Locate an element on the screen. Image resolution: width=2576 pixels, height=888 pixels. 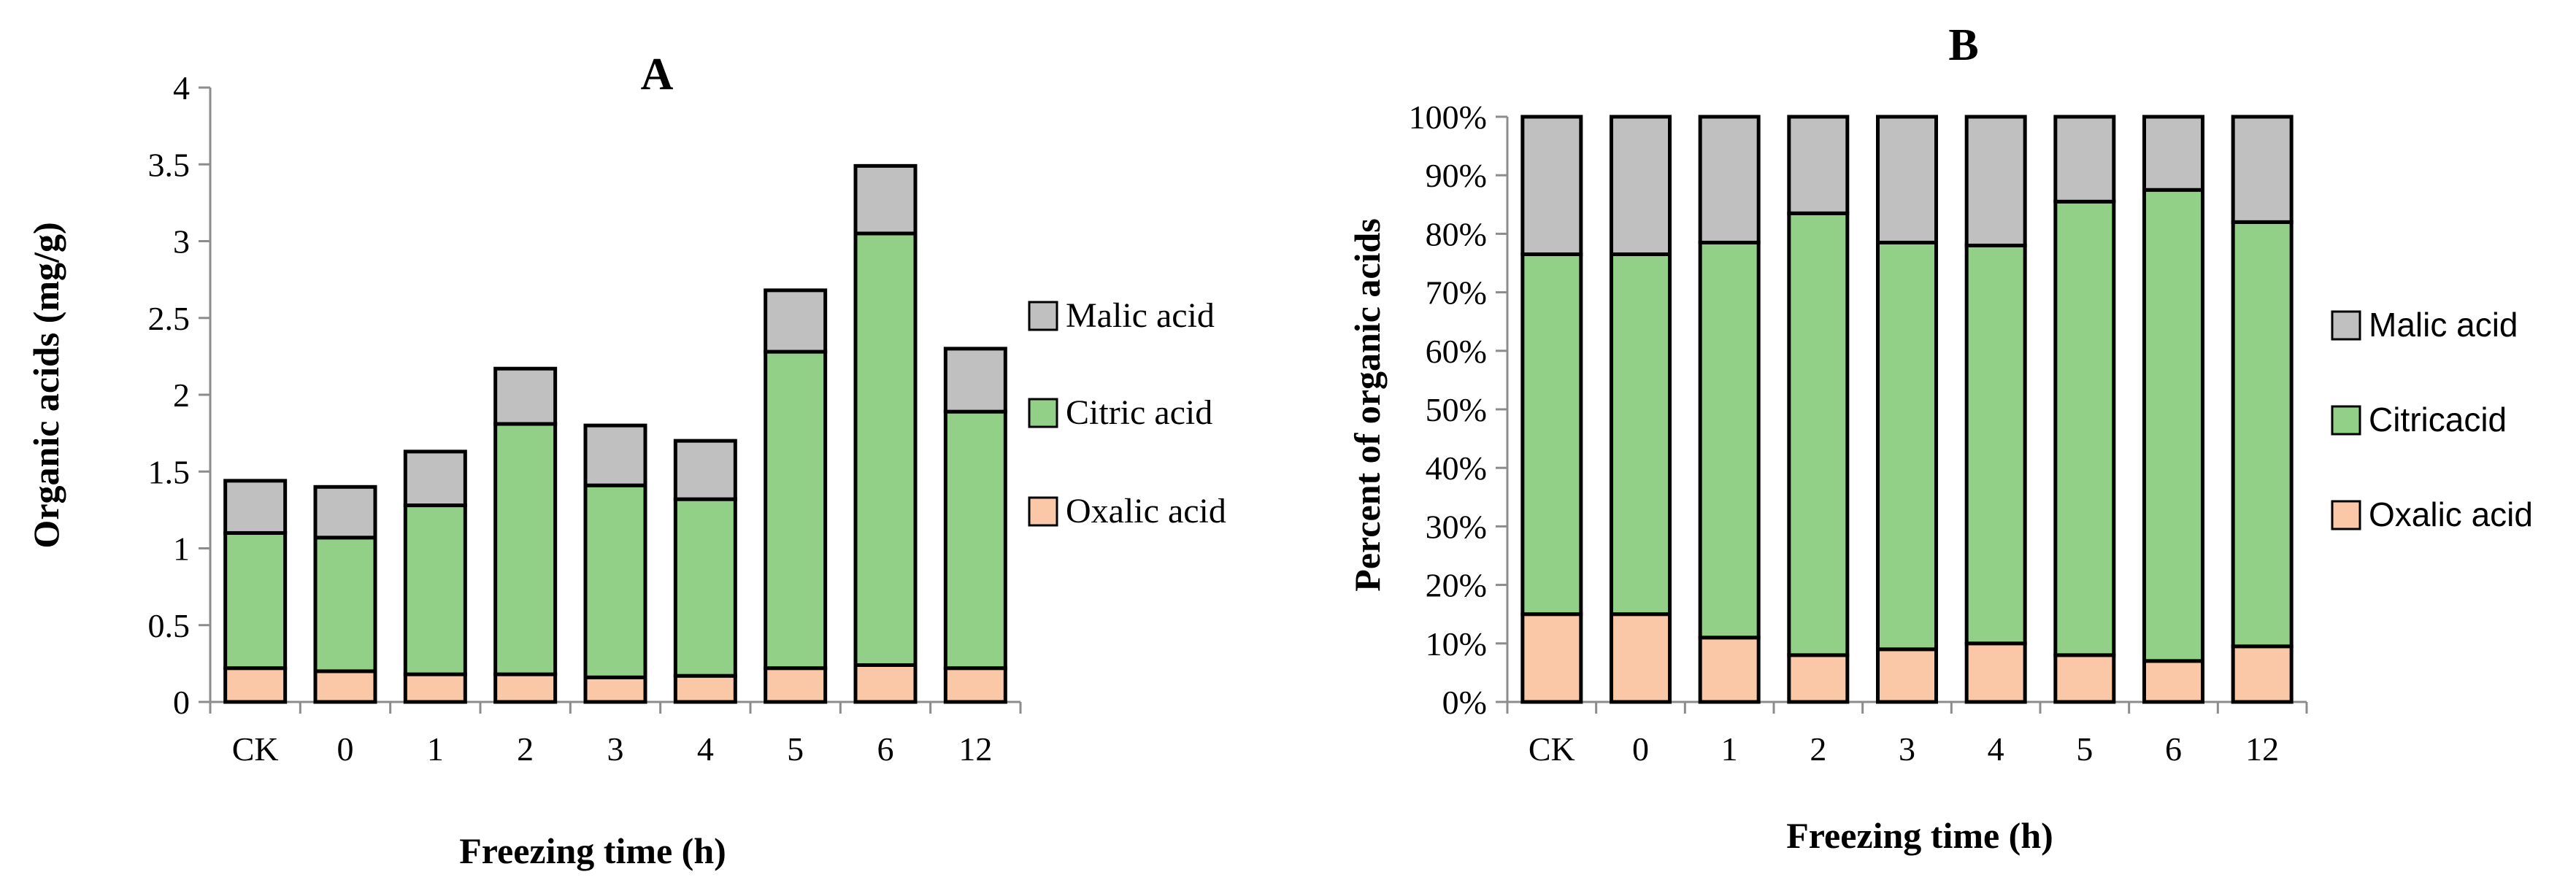
chart-b-xlabel: Freezing time (h) is located at coordinates (1919, 835).